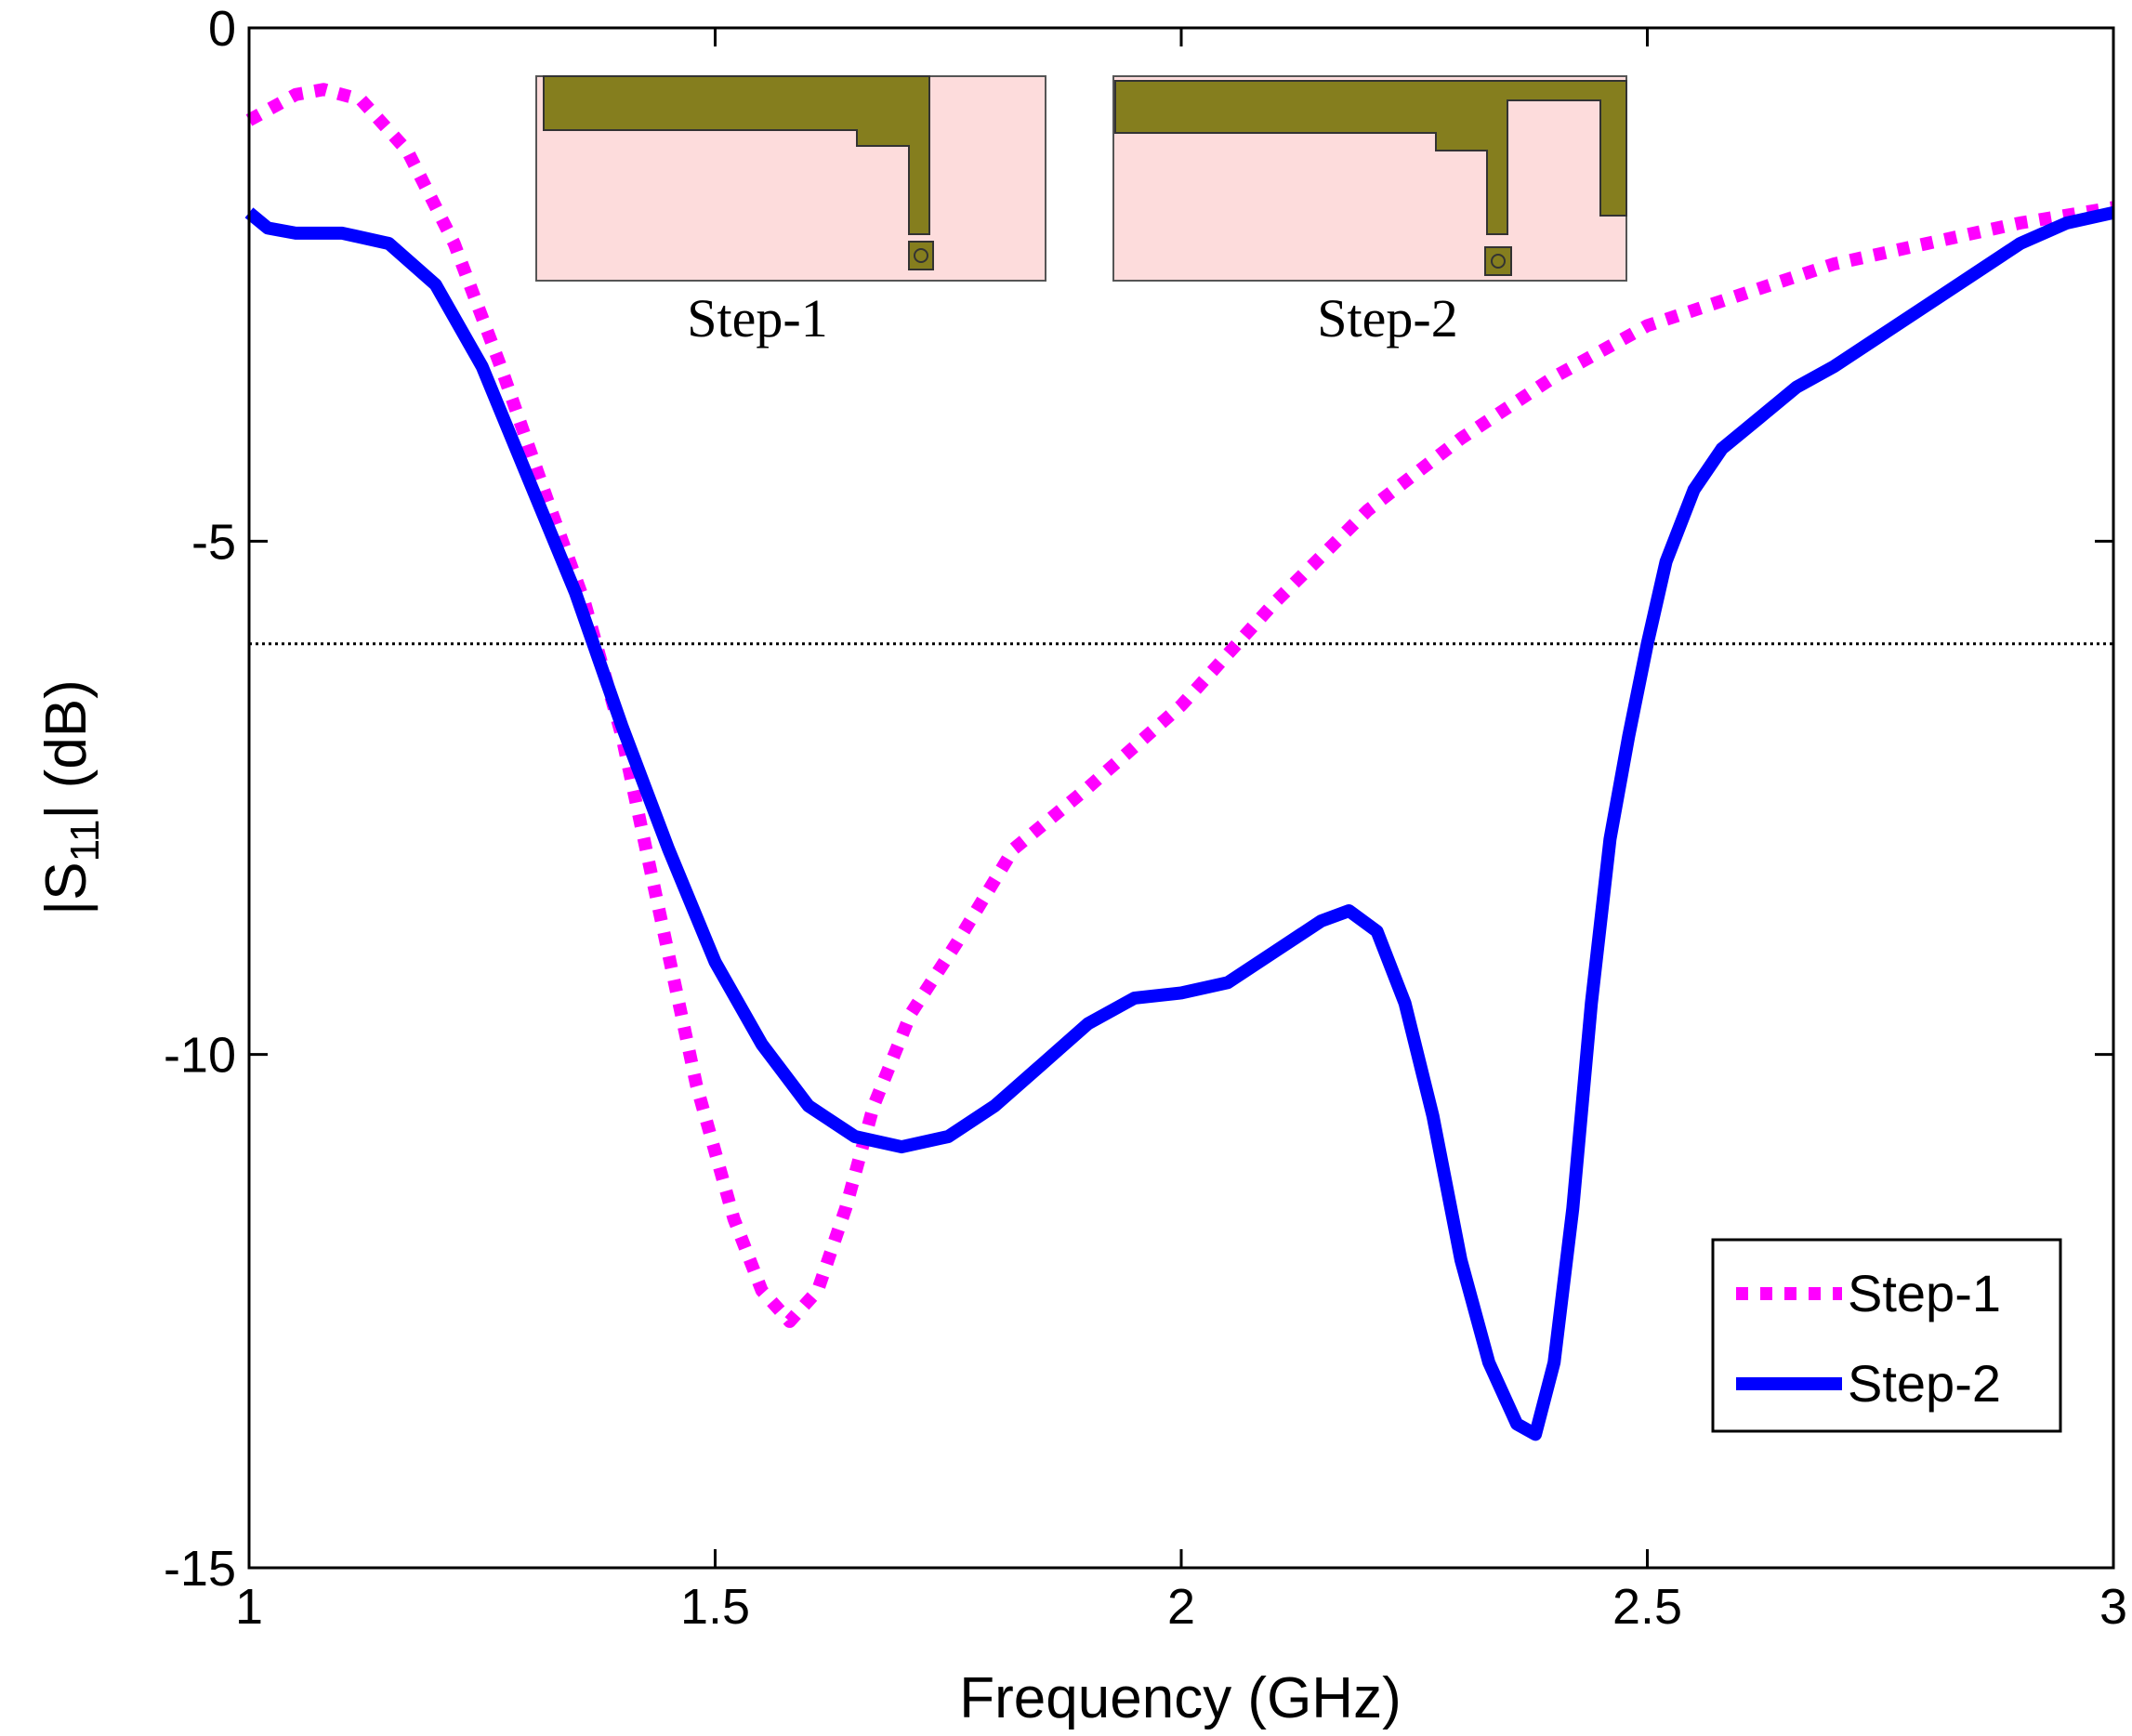 The image size is (2132, 1736). What do you see at coordinates (1180, 1698) in the screenshot?
I see `x-axis-label: Frequency (GHz)` at bounding box center [1180, 1698].